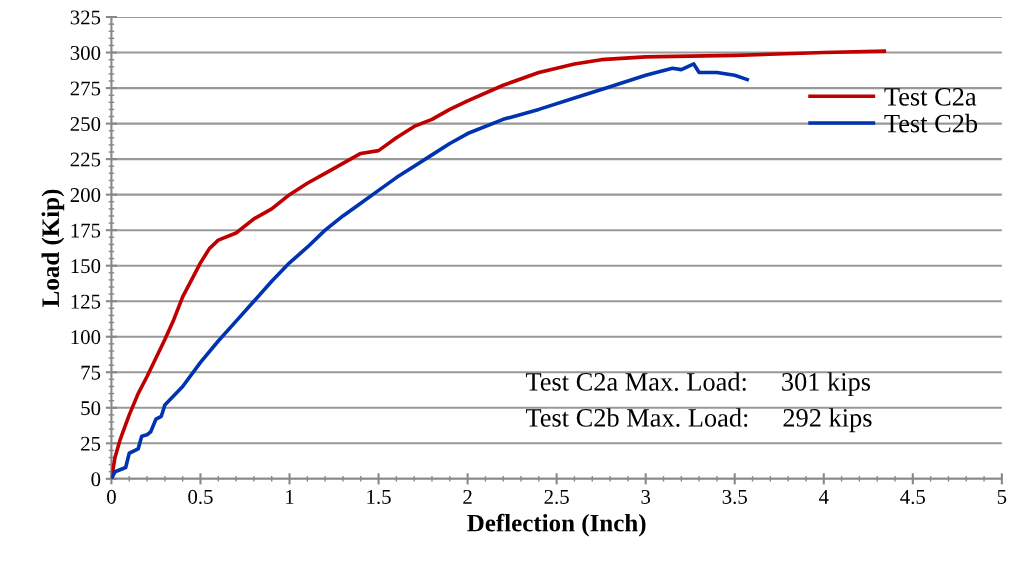 The image size is (1013, 568). Describe the element at coordinates (85, 159) in the screenshot. I see `y-tick-label: 225` at that location.